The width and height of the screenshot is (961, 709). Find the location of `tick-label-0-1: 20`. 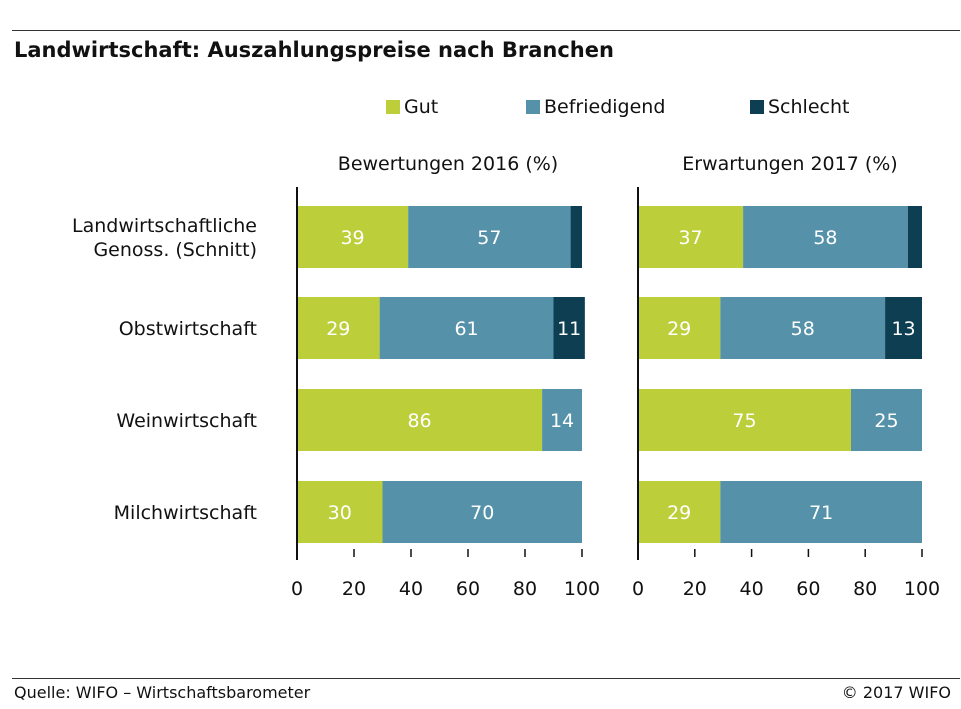

tick-label-0-1: 20 is located at coordinates (354, 589).